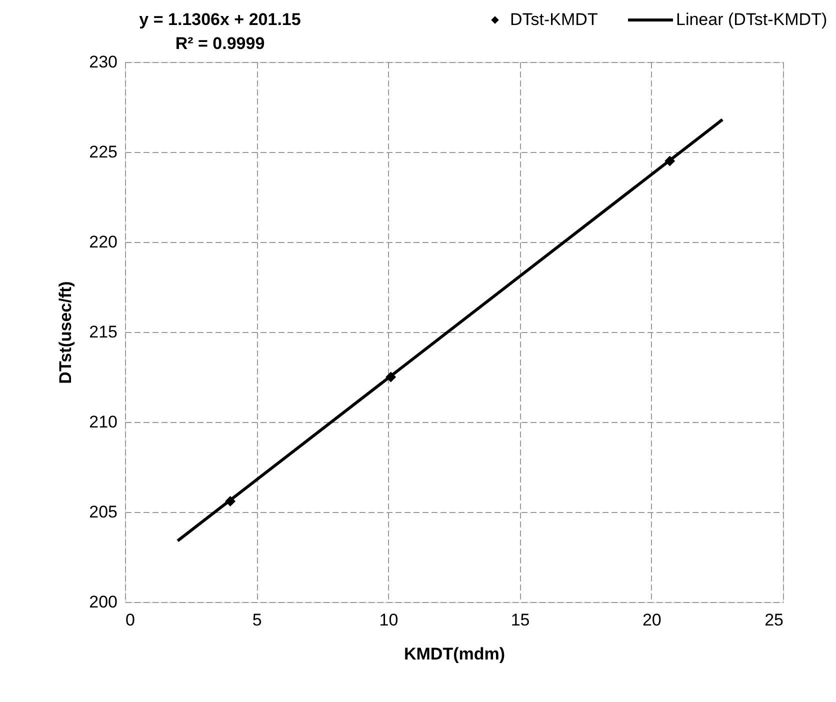  Describe the element at coordinates (257, 620) in the screenshot. I see `x-tick-label: 5` at that location.